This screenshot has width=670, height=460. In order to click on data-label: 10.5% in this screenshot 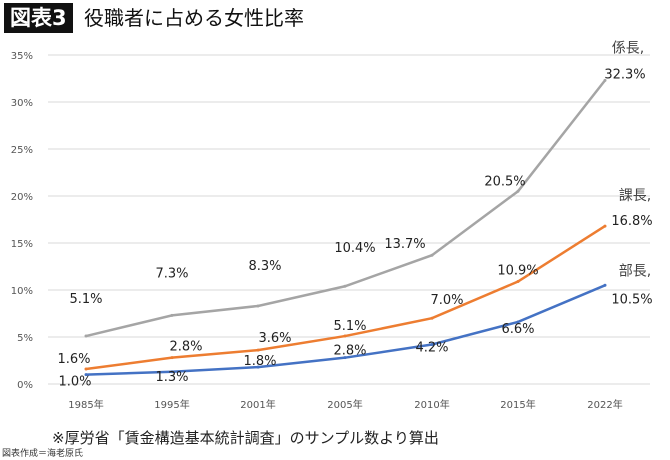, I will do `click(631, 299)`.